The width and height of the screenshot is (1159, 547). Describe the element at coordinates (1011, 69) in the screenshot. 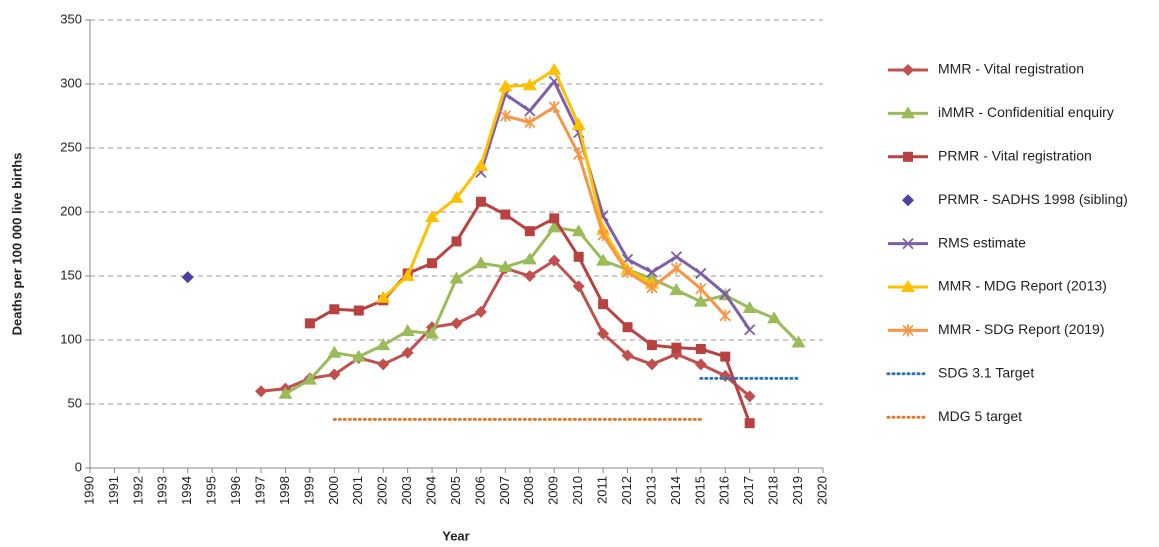

I see `legend-label: MMR - Vital registration` at that location.